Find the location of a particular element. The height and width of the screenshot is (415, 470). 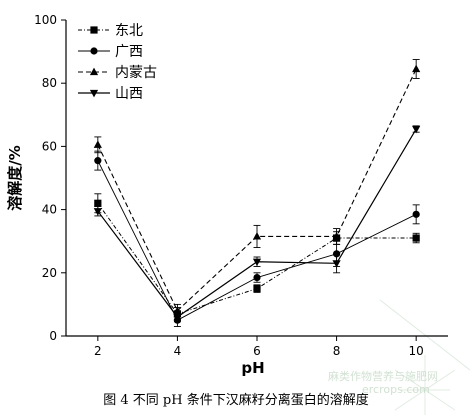

x-ticks: 2 4 6 8 10 is located at coordinates (259, 347).